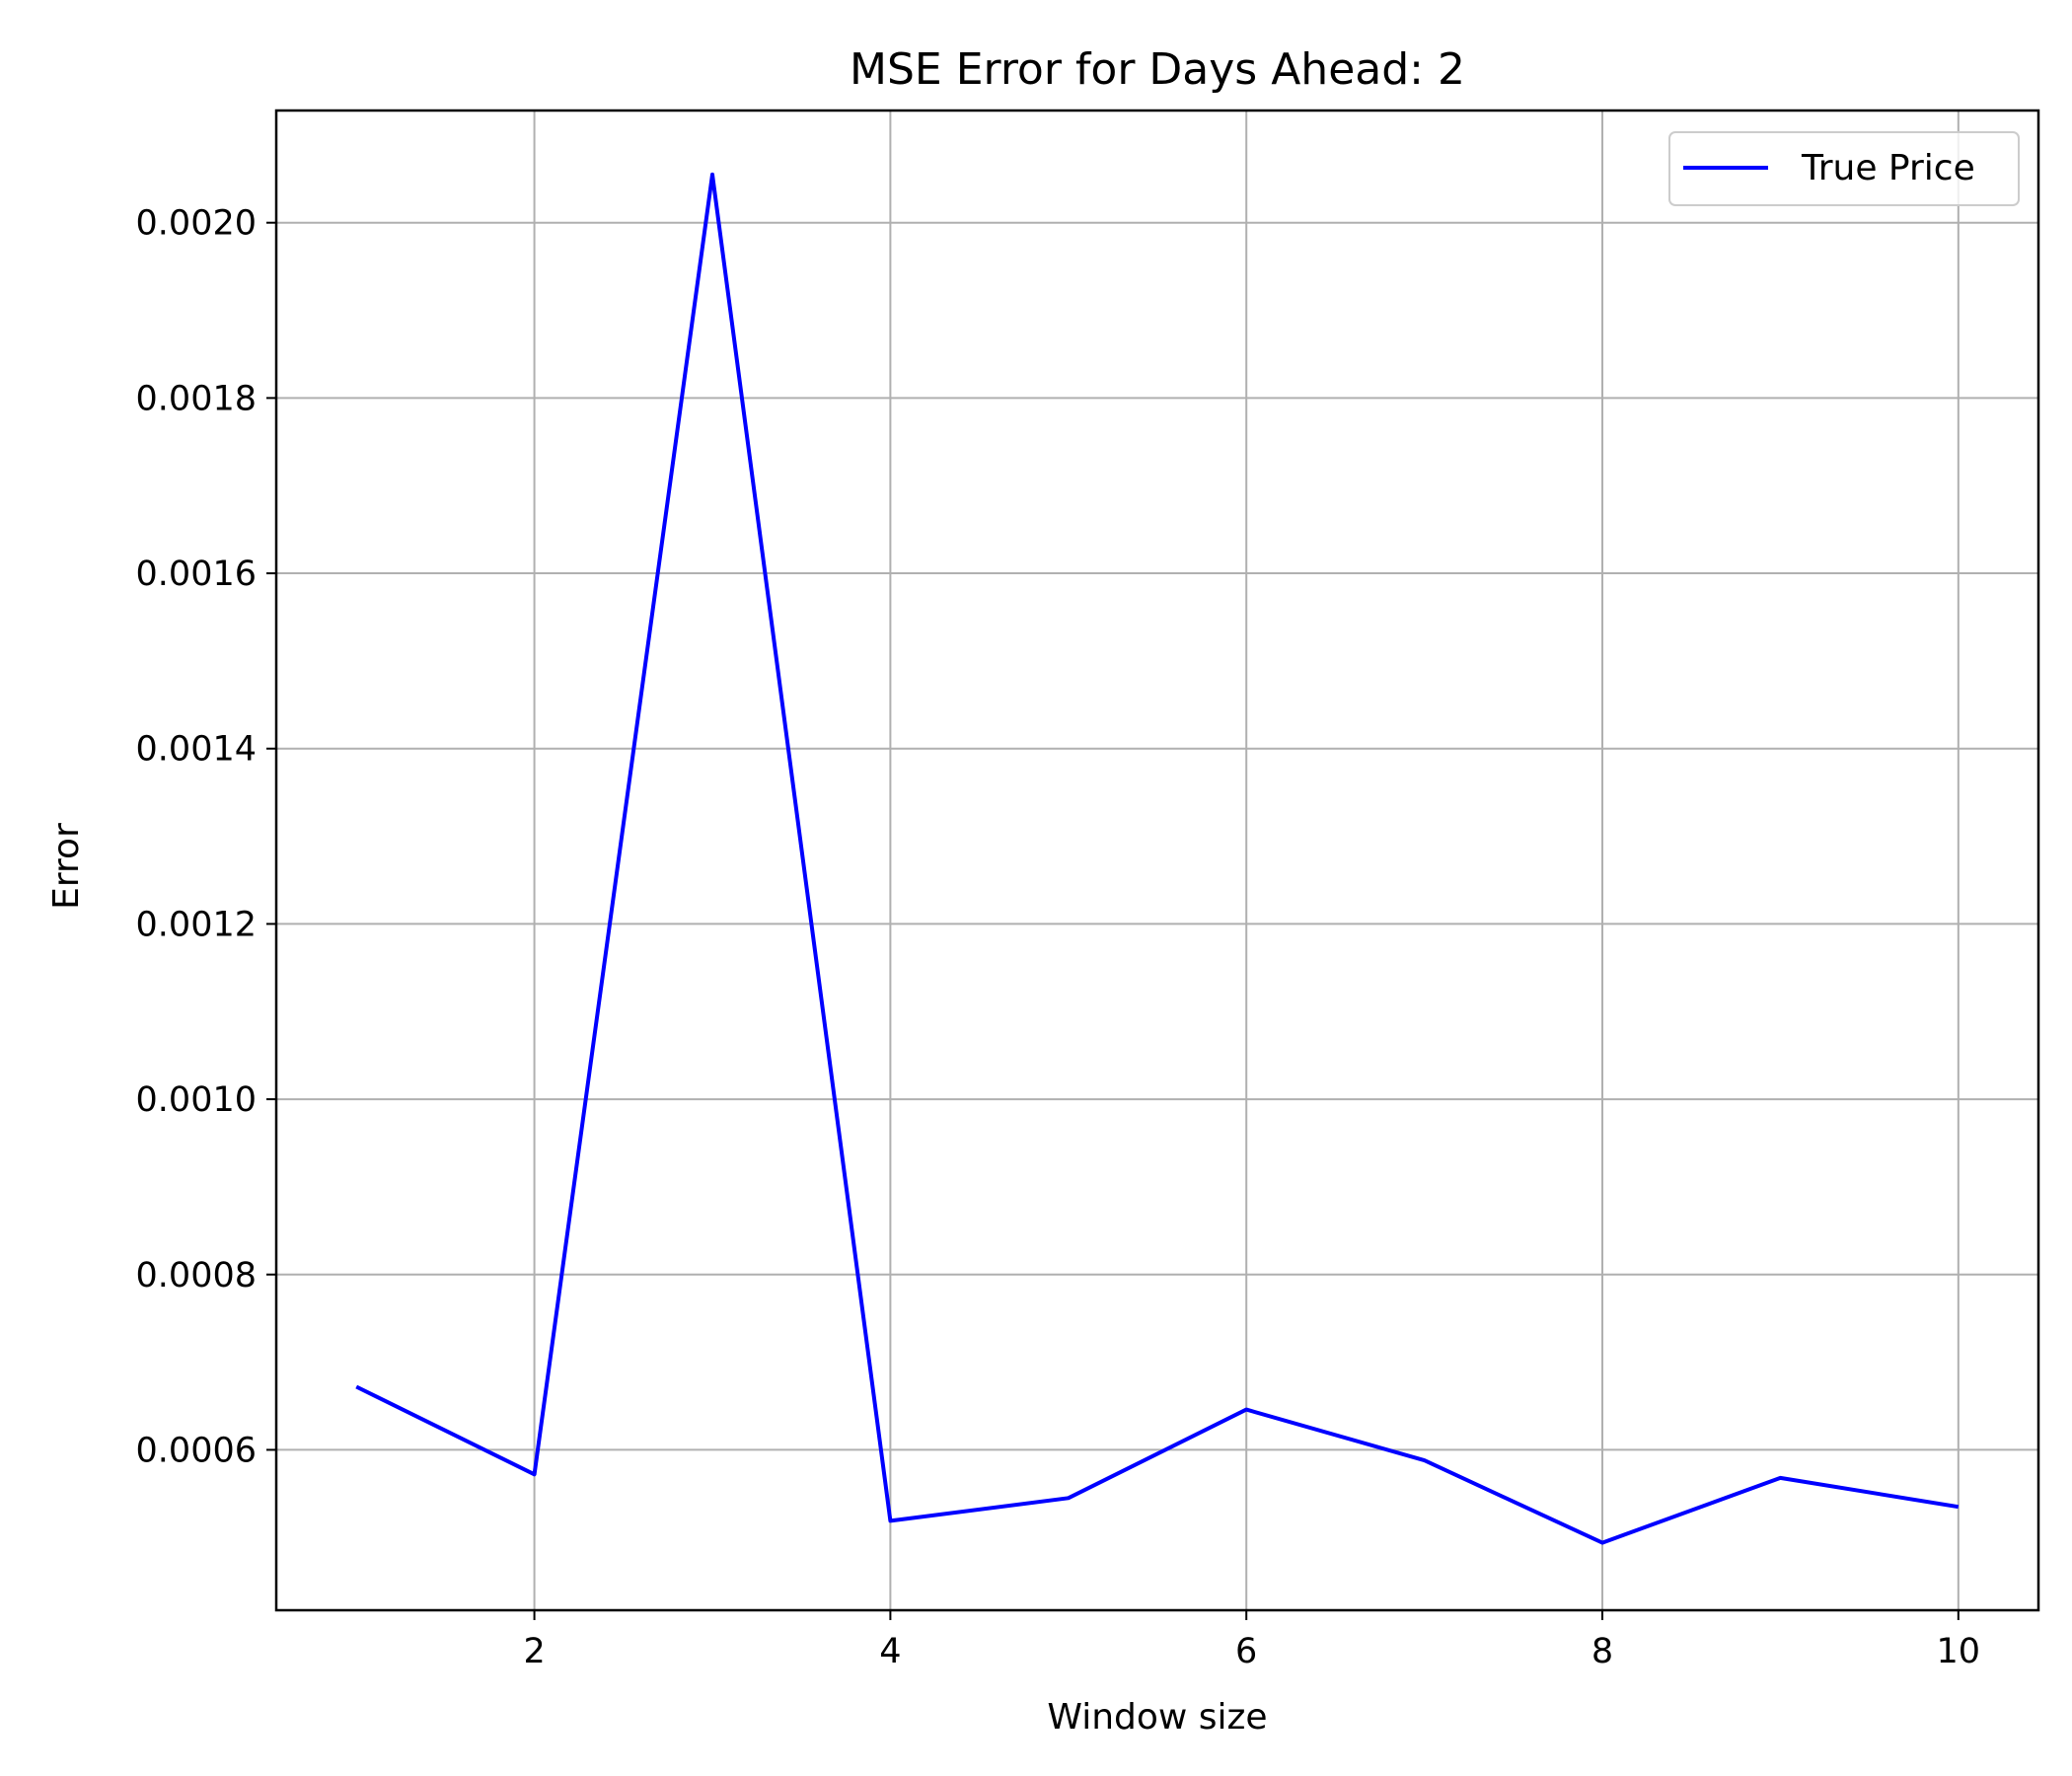 The image size is (2072, 1776). I want to click on legend-box, so click(1844, 168).